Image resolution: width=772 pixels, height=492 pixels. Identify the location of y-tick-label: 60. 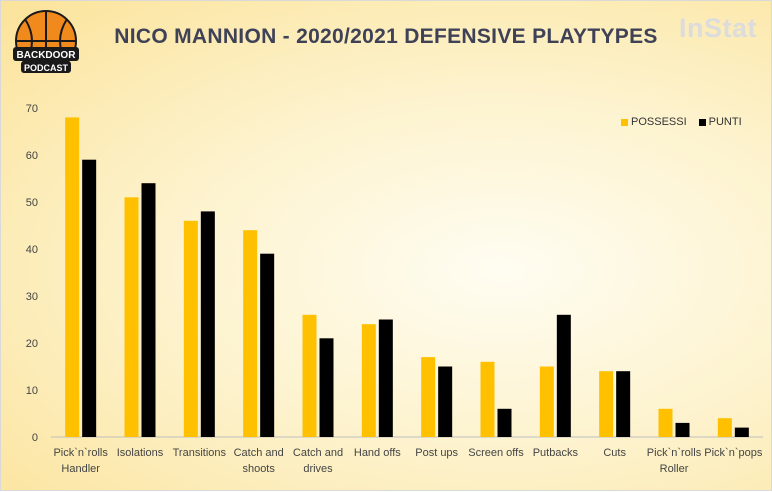
(32, 156).